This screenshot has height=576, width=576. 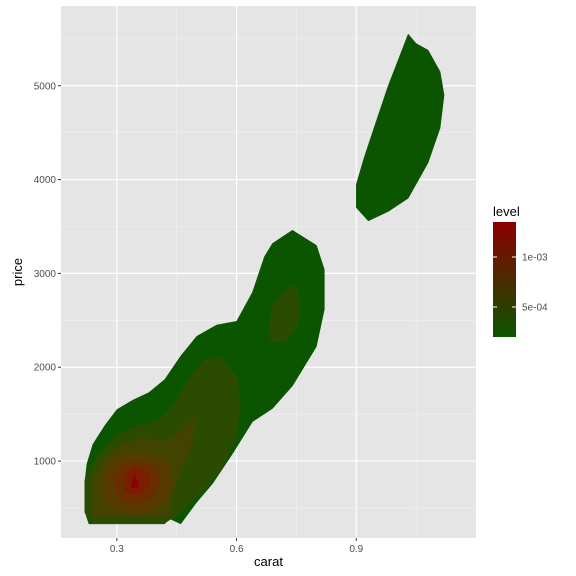 I want to click on x-axis-title: carat, so click(x=268, y=561).